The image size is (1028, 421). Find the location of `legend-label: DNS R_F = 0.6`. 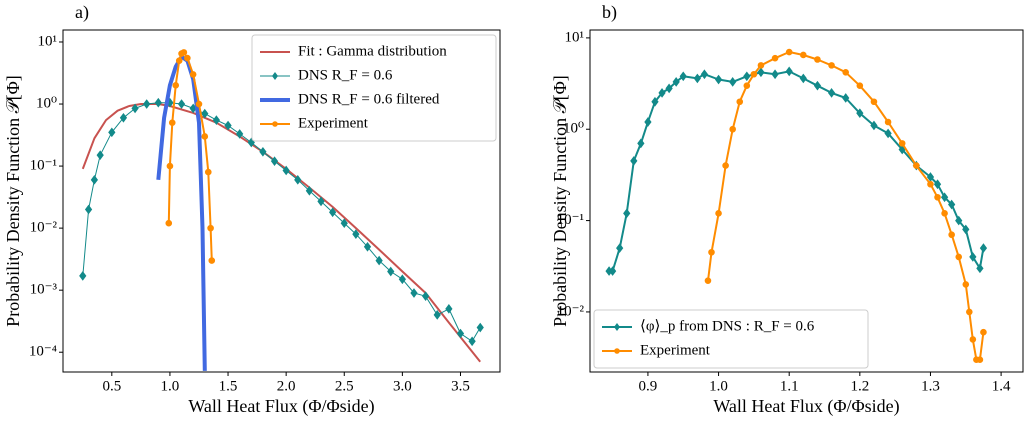

legend-label: DNS R_F = 0.6 is located at coordinates (345, 75).